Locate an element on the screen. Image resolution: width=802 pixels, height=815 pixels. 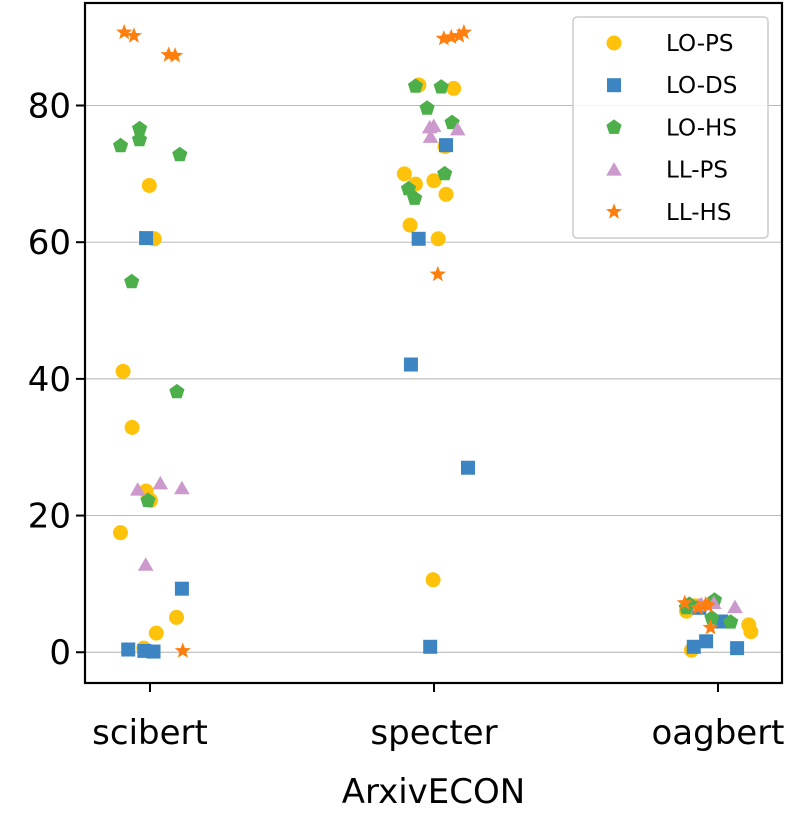
legend-item: LO-DS is located at coordinates (672, 86).